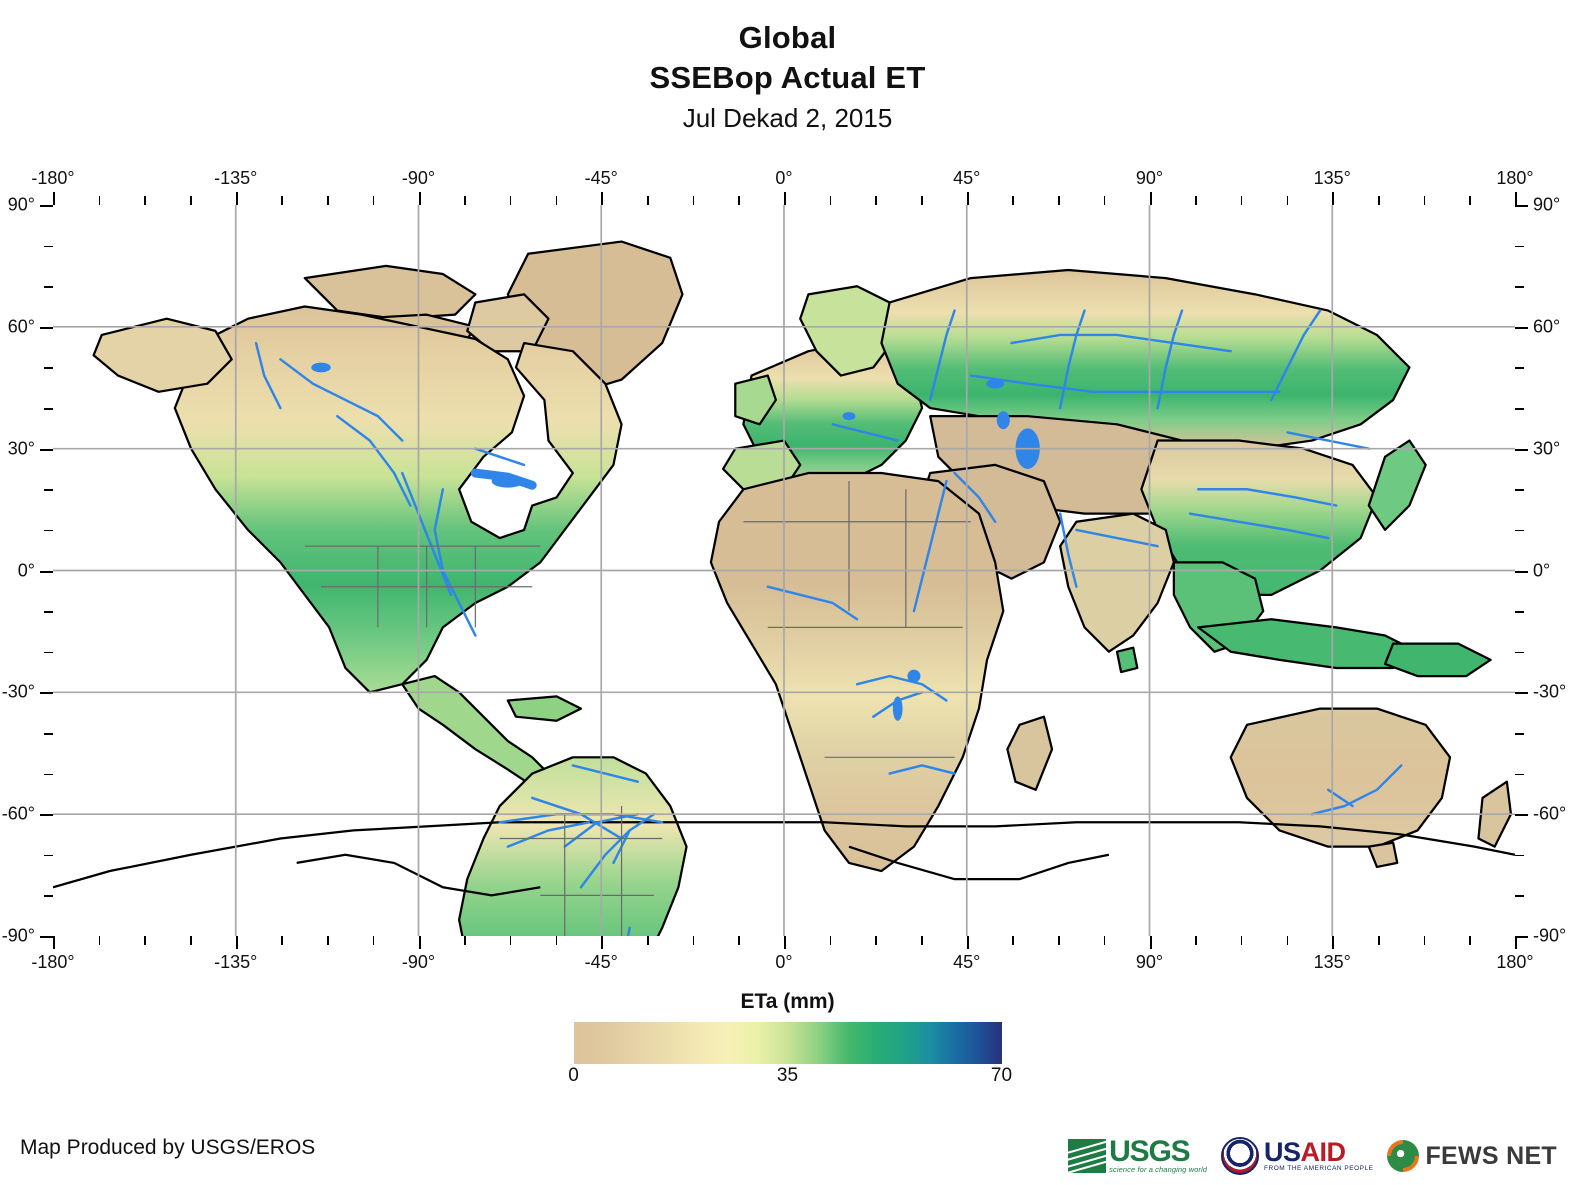 This screenshot has height=1185, width=1575. Describe the element at coordinates (790, 1077) in the screenshot. I see `colorbar-ticks: 0 35 70` at that location.